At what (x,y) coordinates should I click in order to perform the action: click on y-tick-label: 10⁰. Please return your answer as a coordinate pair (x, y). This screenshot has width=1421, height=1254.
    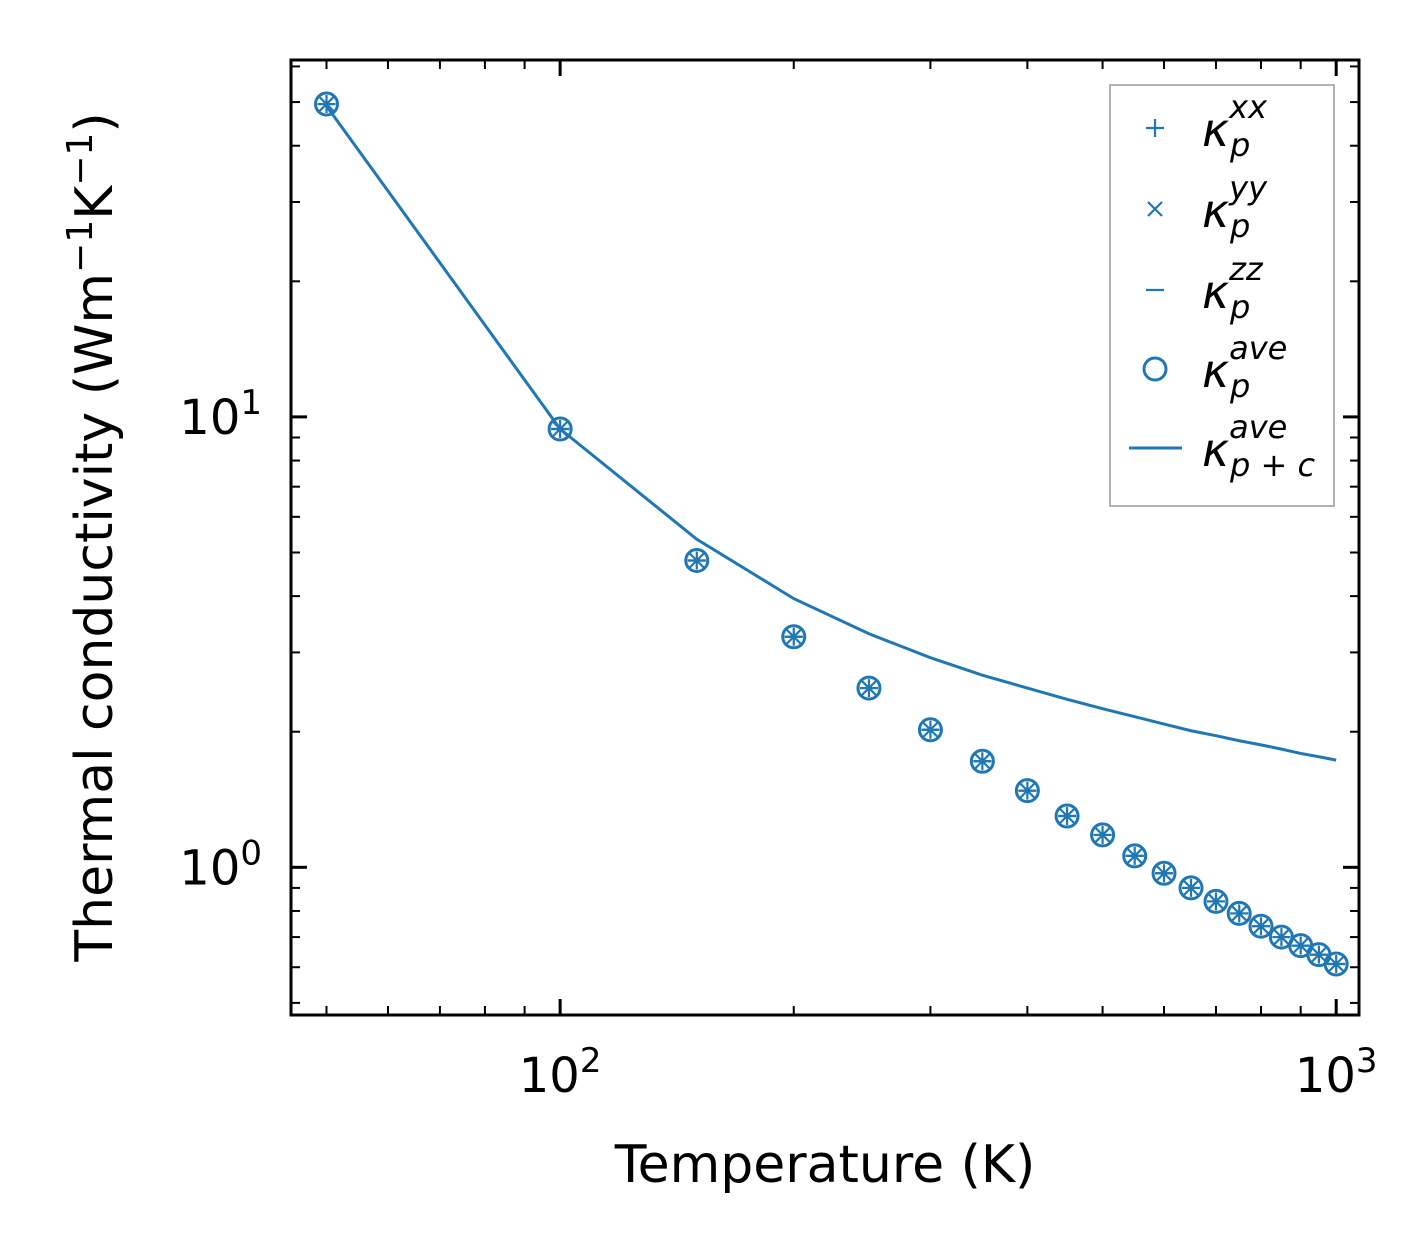
    Looking at the image, I should click on (220, 864).